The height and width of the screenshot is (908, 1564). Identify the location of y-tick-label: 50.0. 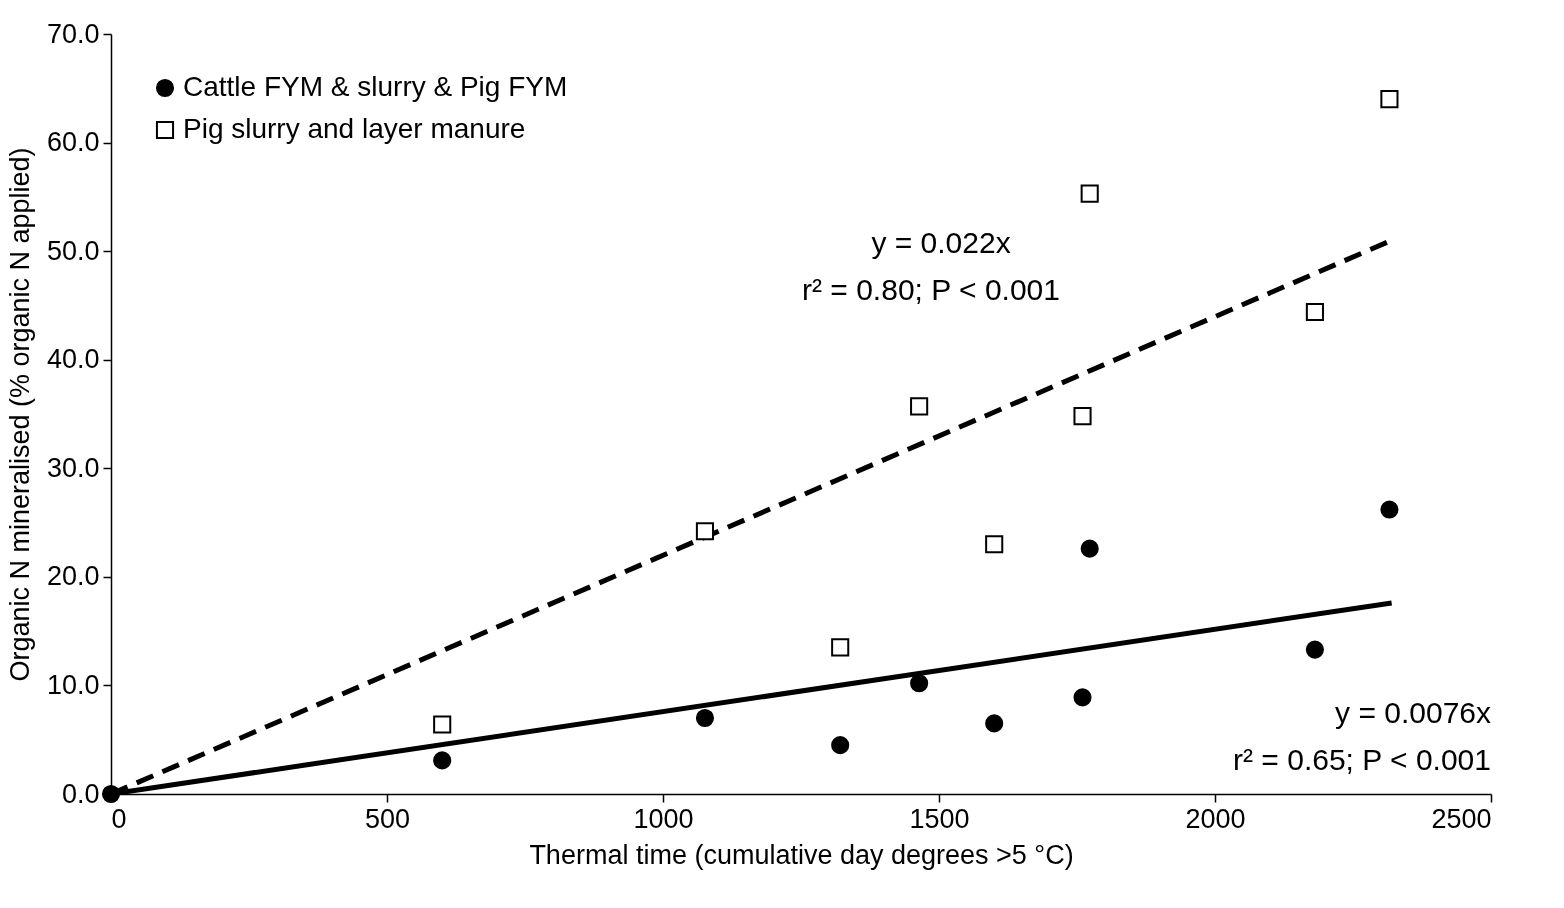
(73, 250).